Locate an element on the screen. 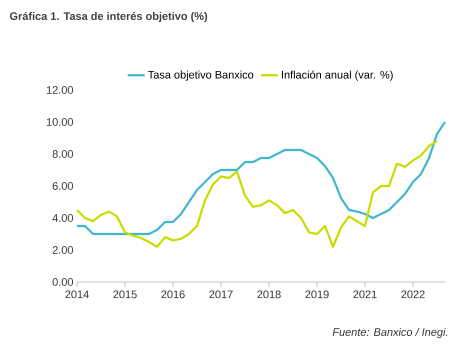 The width and height of the screenshot is (456, 345). y-tick-label: 8.00 is located at coordinates (63, 154).